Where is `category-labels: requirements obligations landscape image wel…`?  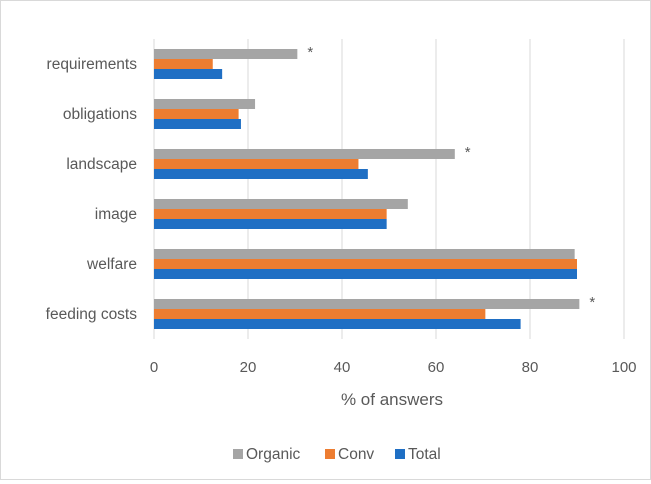
category-labels: requirements obligations landscape image wel… is located at coordinates (92, 189).